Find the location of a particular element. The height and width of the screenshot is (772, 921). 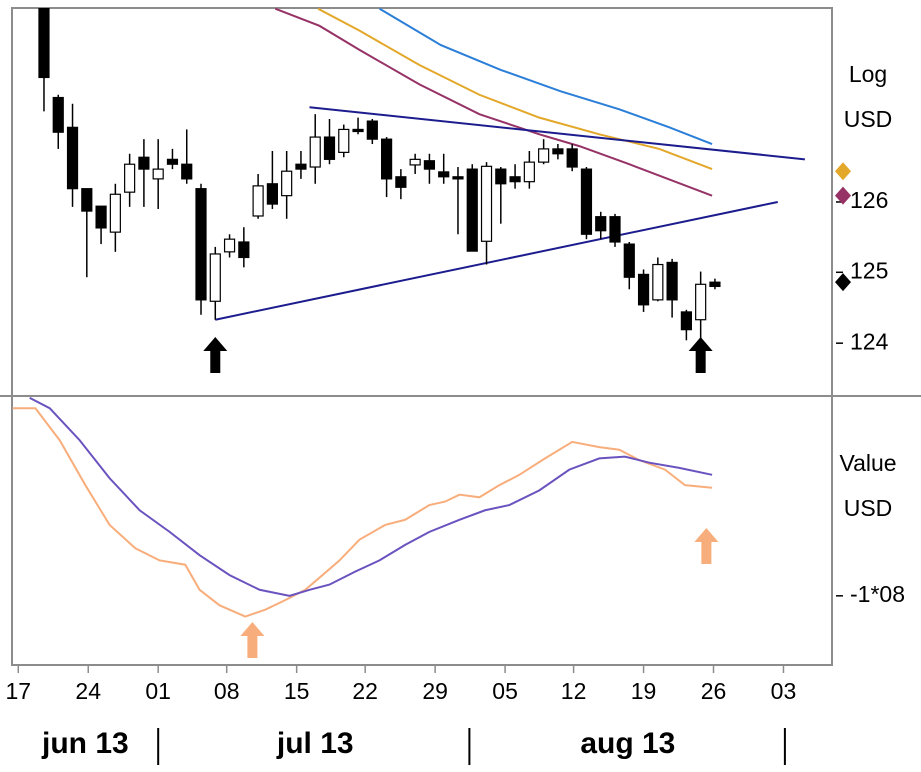

y-tick-label: 124 is located at coordinates (869, 341).